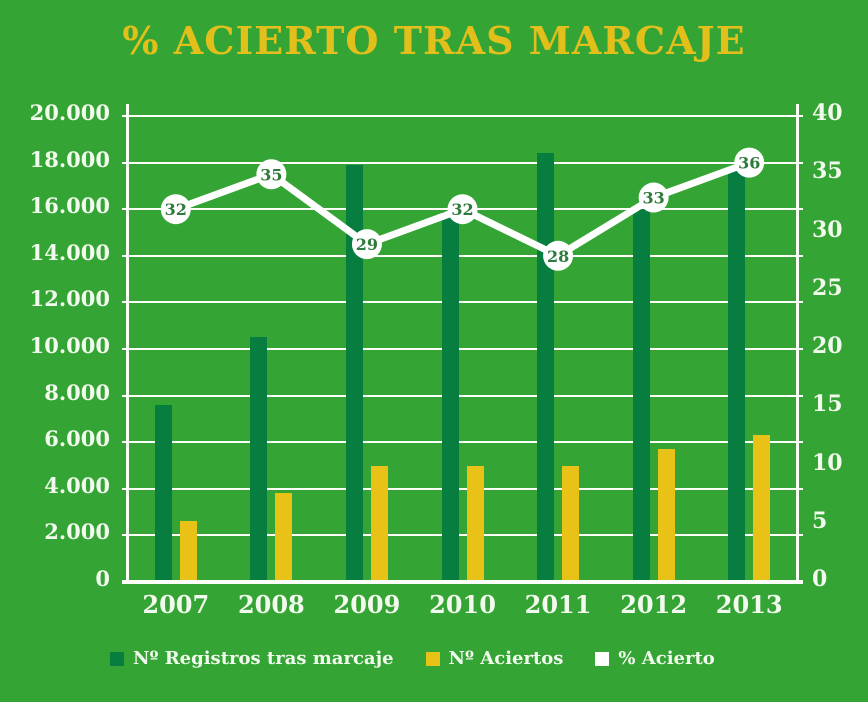 This screenshot has height=702, width=868. Describe the element at coordinates (176, 604) in the screenshot. I see `x-axis-year-label: 2007` at that location.